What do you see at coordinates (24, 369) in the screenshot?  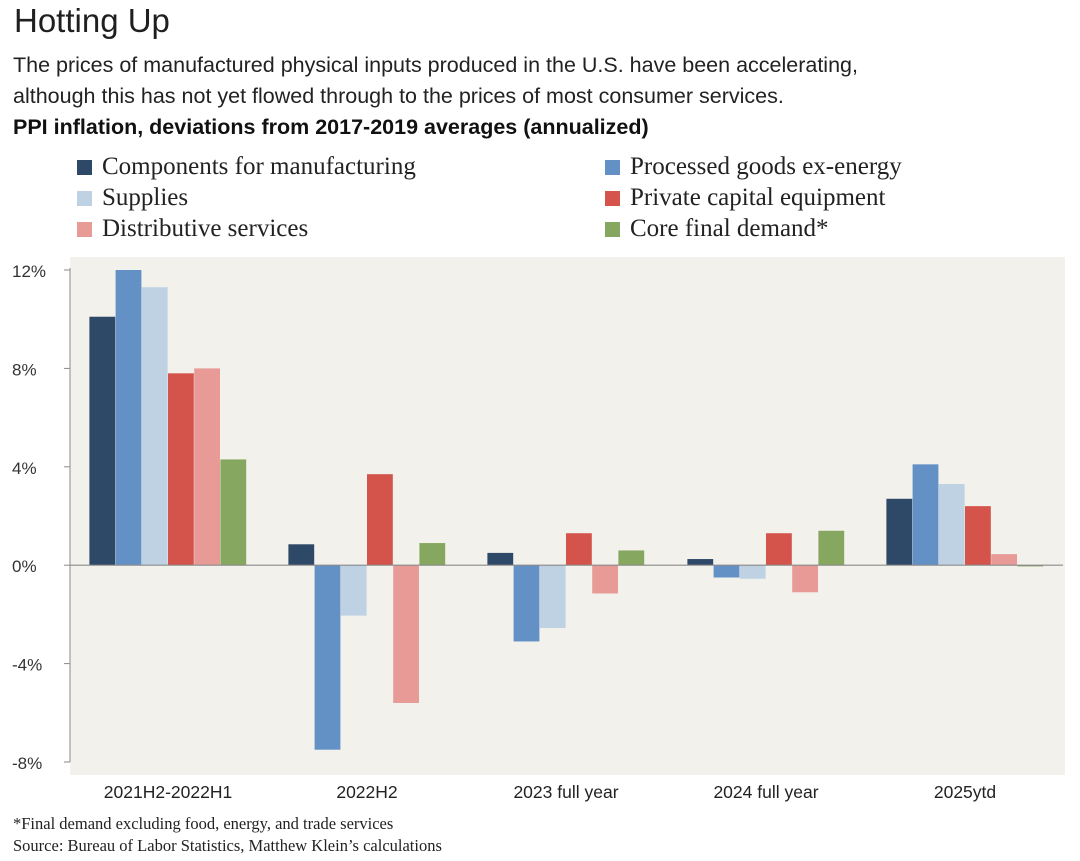 I see `y-tick-label: 8%` at bounding box center [24, 369].